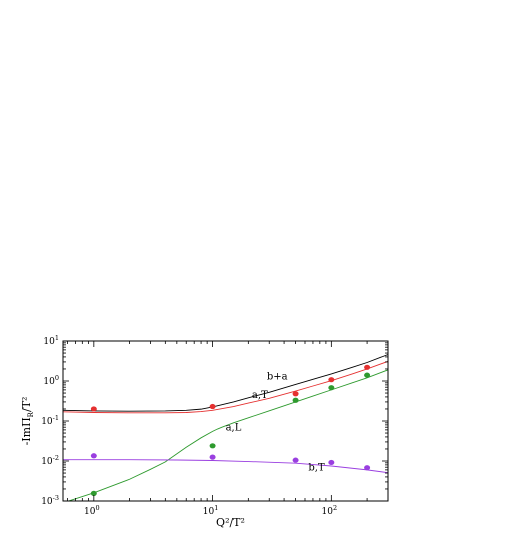  What do you see at coordinates (27, 421) in the screenshot?
I see `y-axis-label: -ImΠR/T²` at bounding box center [27, 421].